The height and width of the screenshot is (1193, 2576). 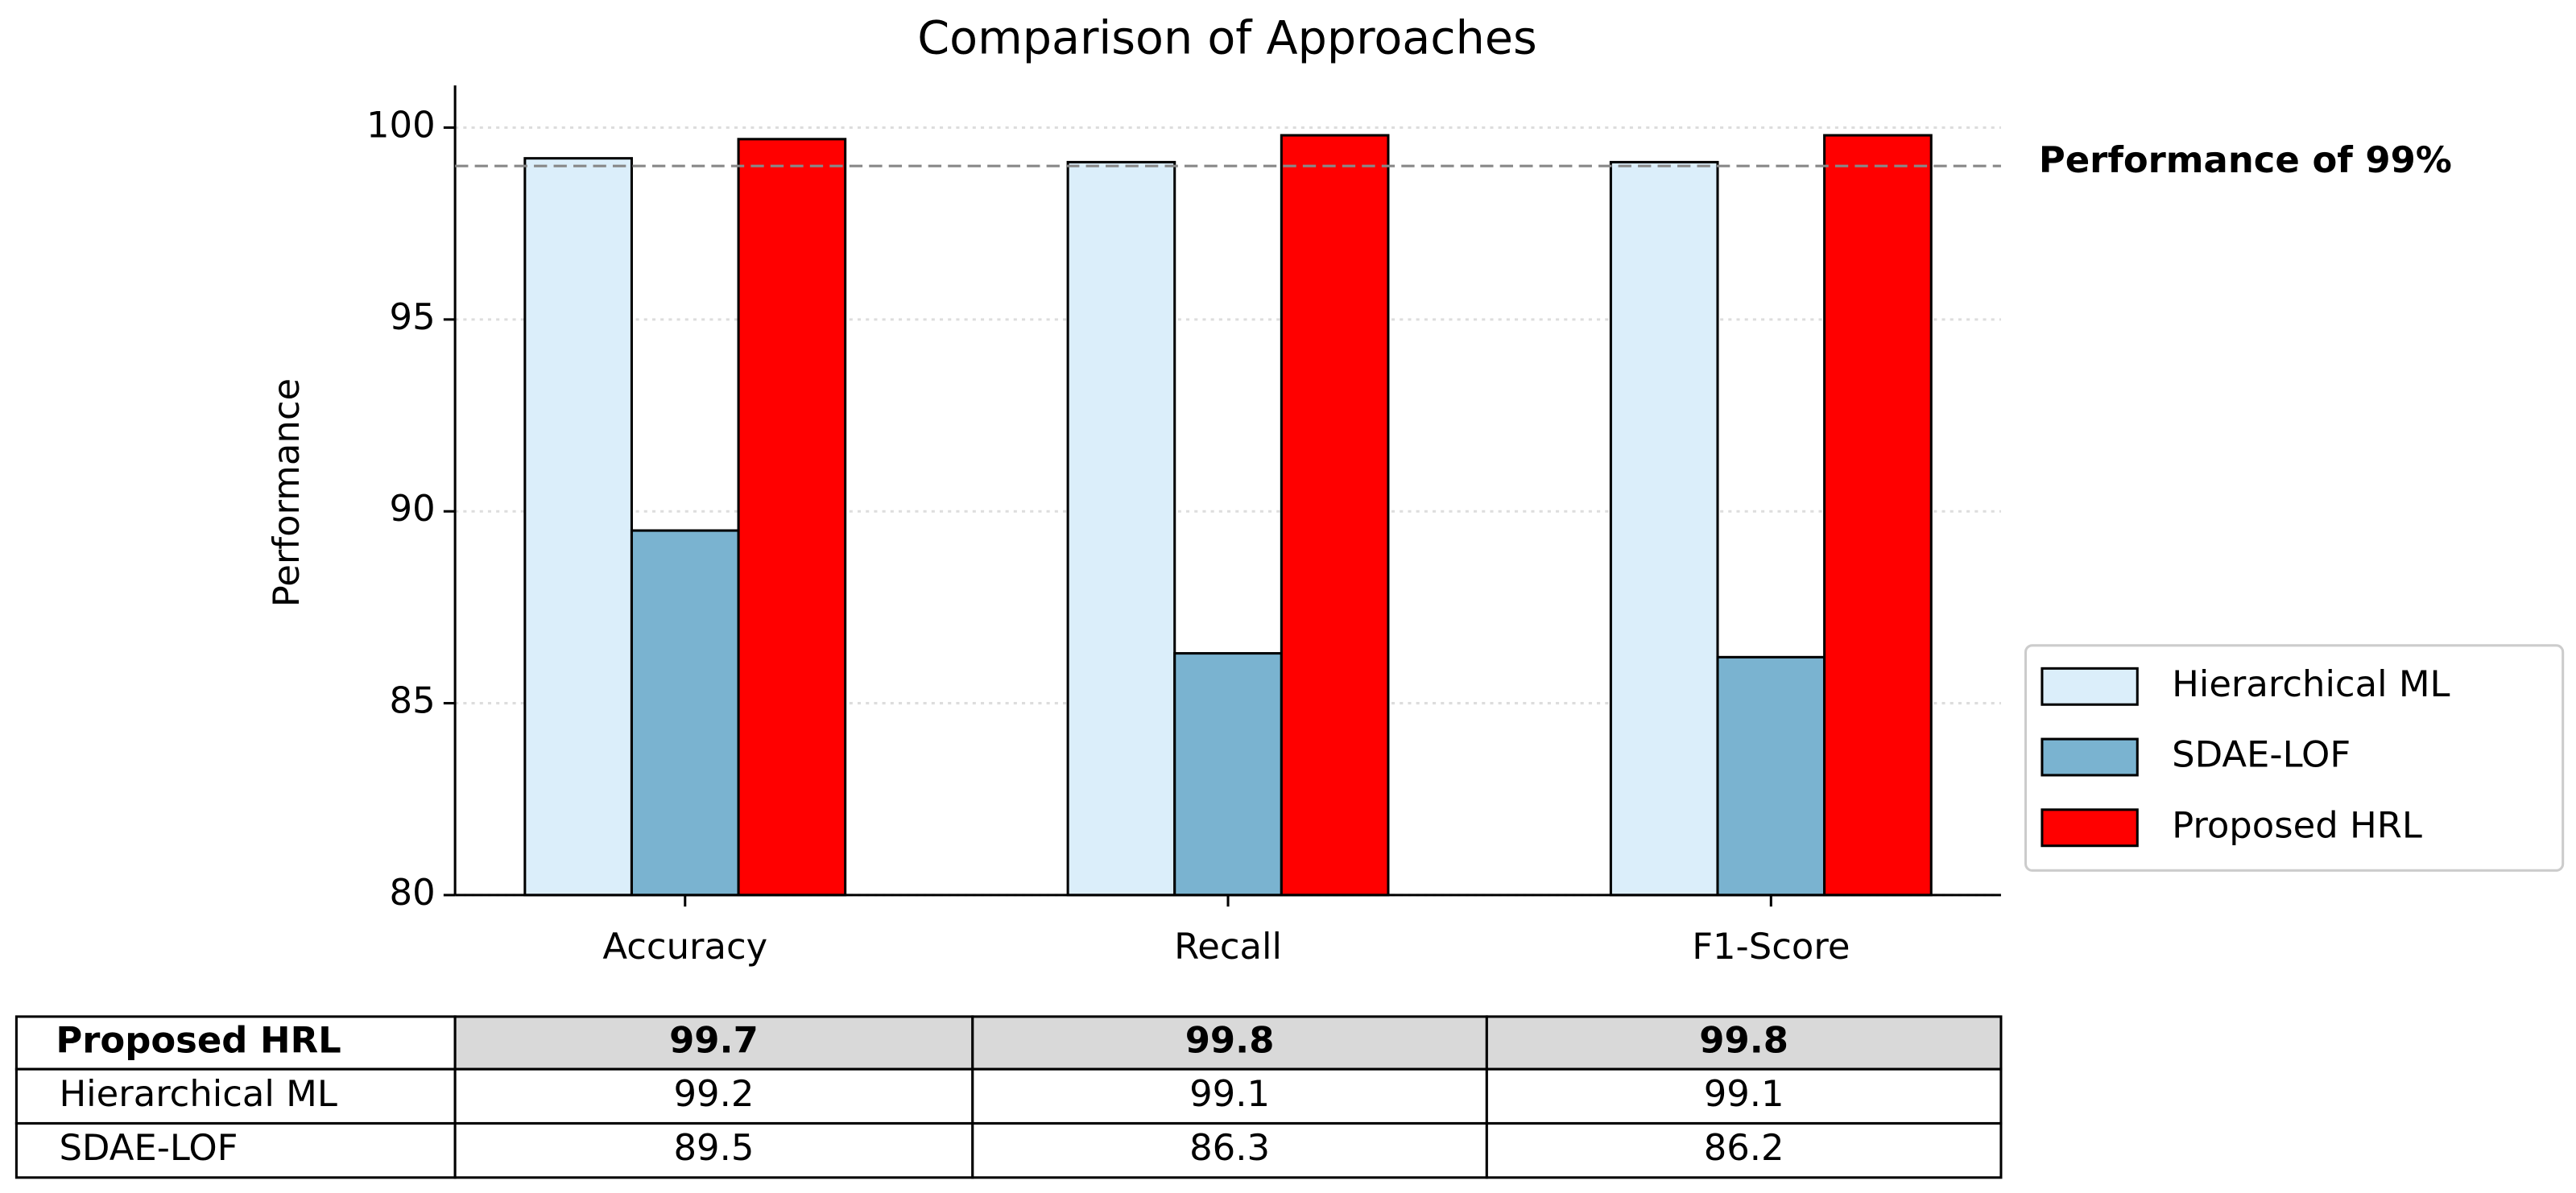 I want to click on y-tick-label: 80, so click(x=413, y=893).